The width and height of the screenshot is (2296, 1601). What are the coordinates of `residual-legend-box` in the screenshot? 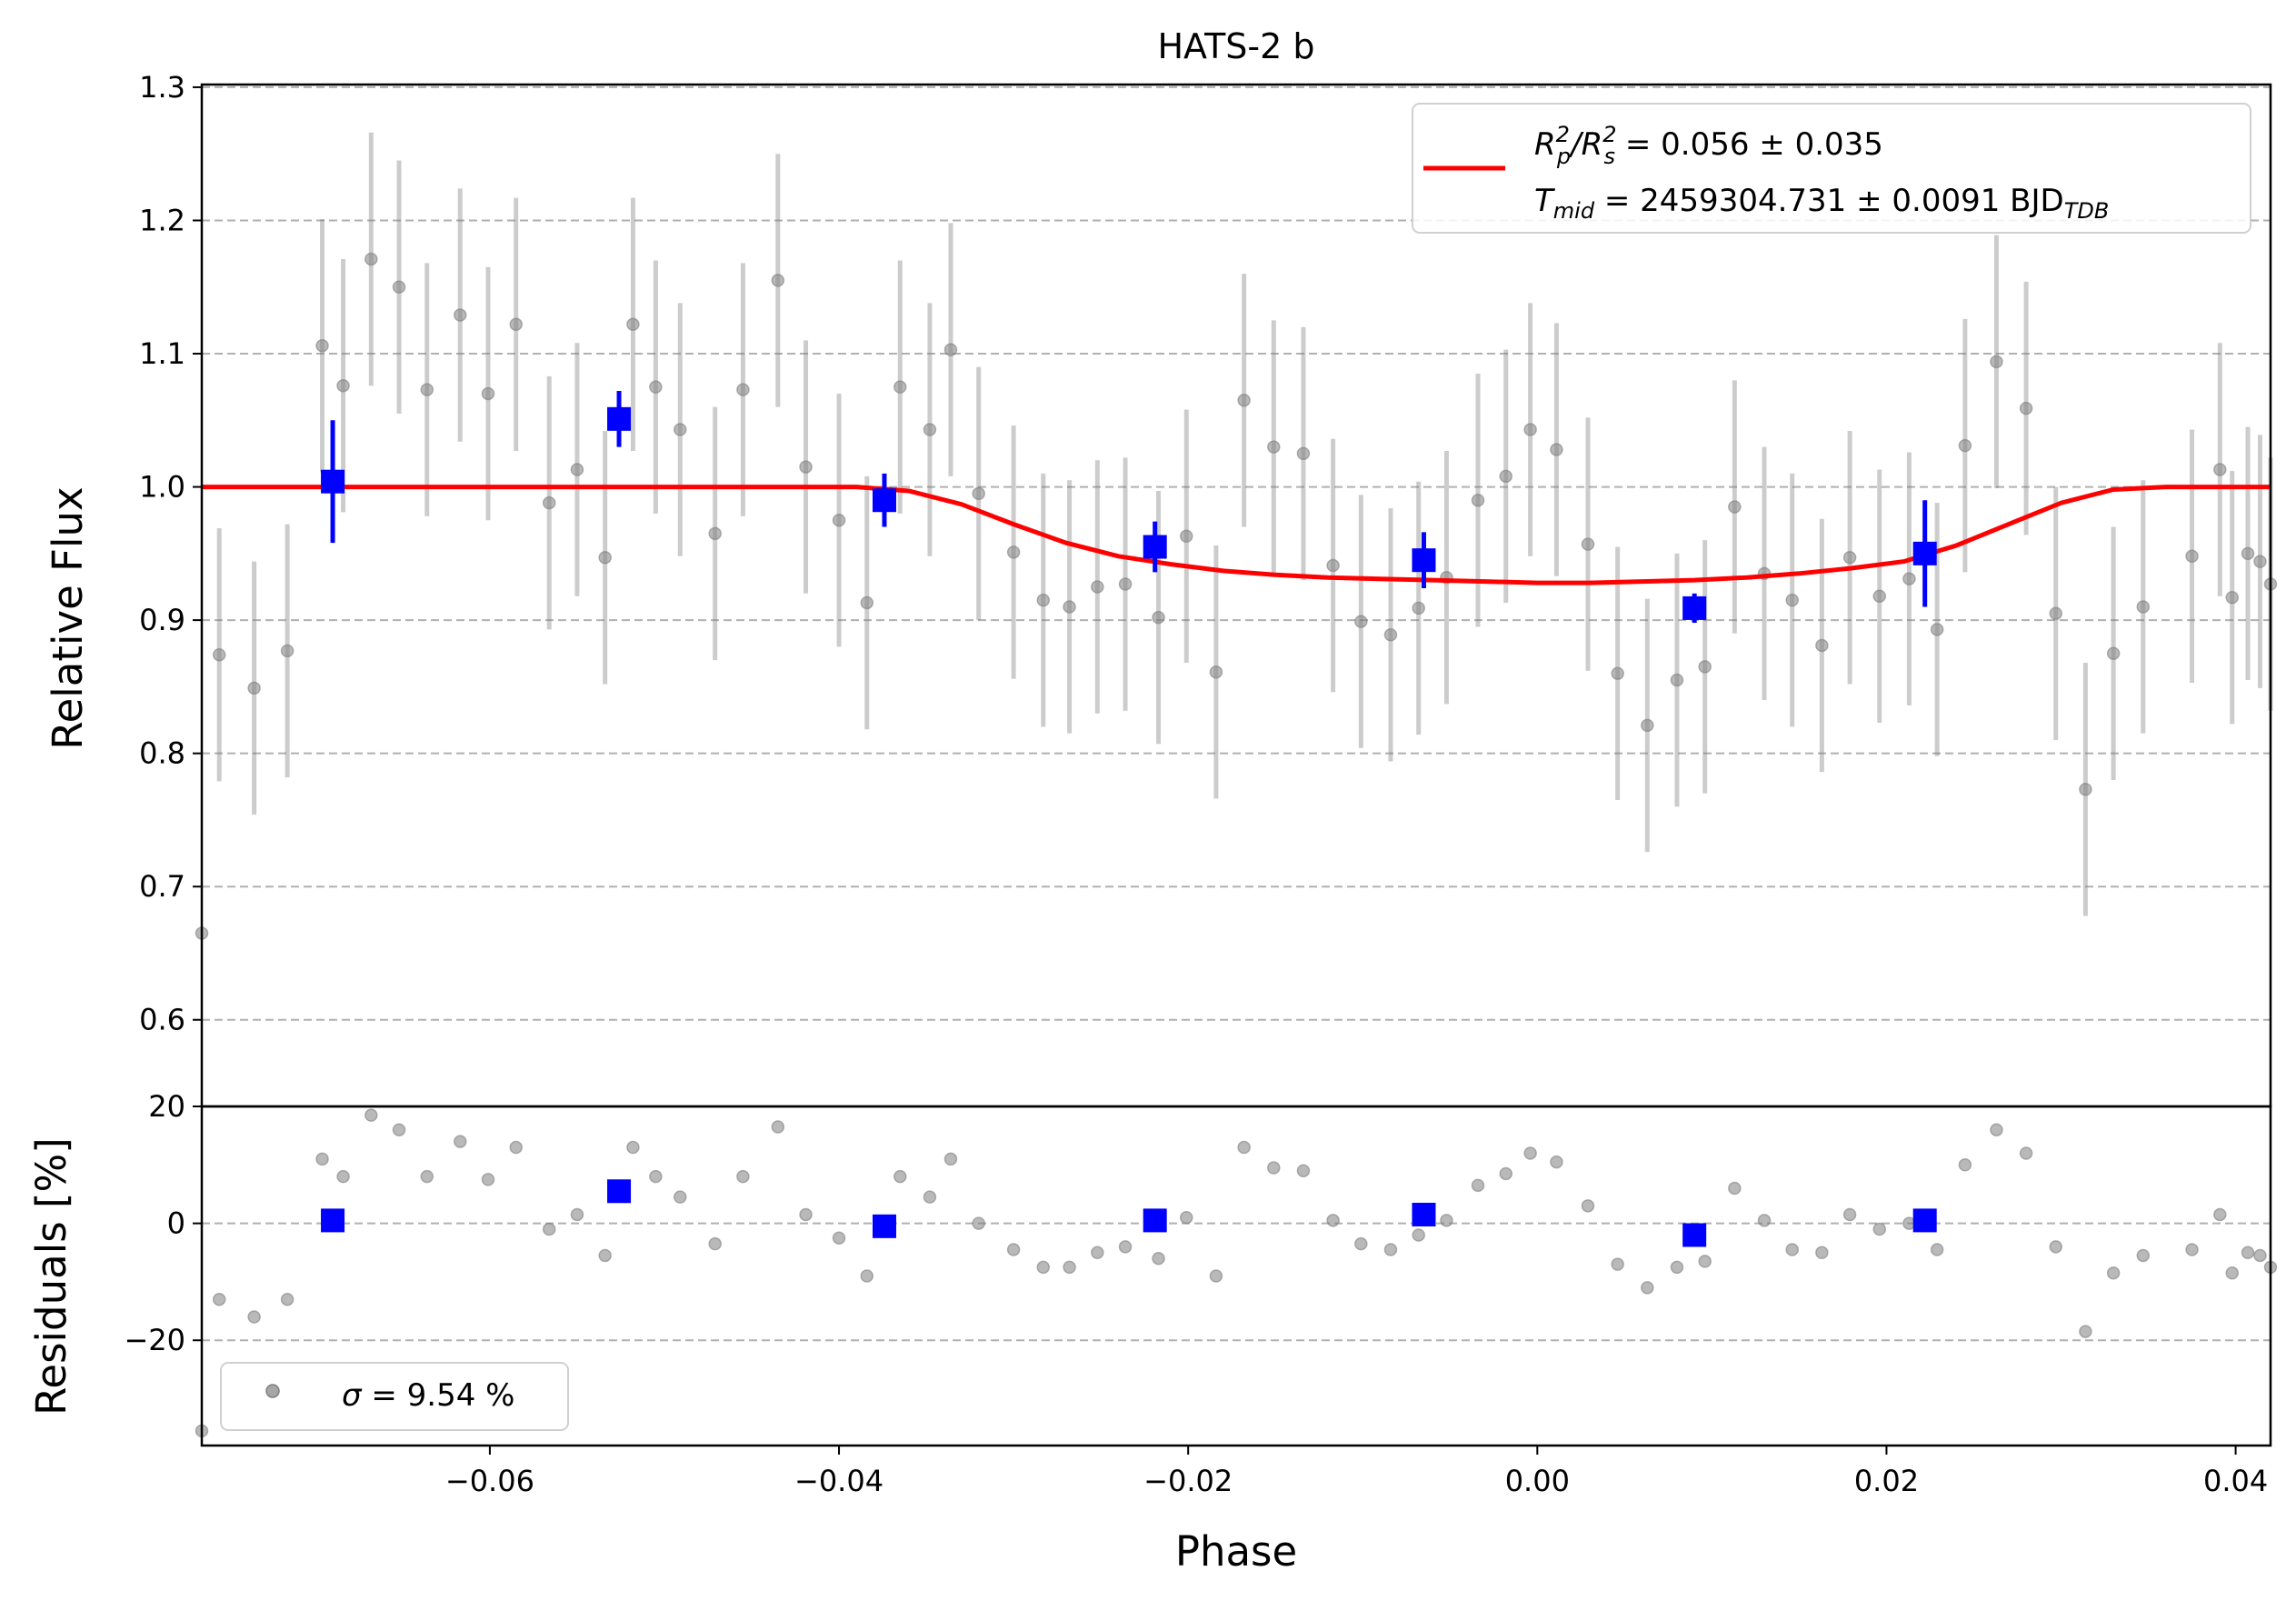 It's located at (394, 1396).